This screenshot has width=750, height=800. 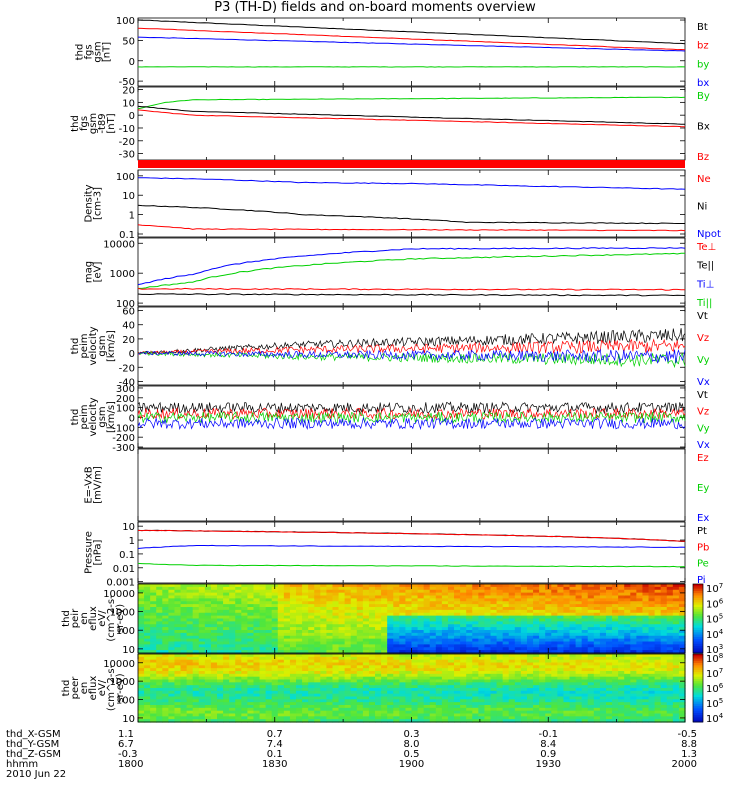 I want to click on y-axis-label: -t89, so click(x=102, y=123).